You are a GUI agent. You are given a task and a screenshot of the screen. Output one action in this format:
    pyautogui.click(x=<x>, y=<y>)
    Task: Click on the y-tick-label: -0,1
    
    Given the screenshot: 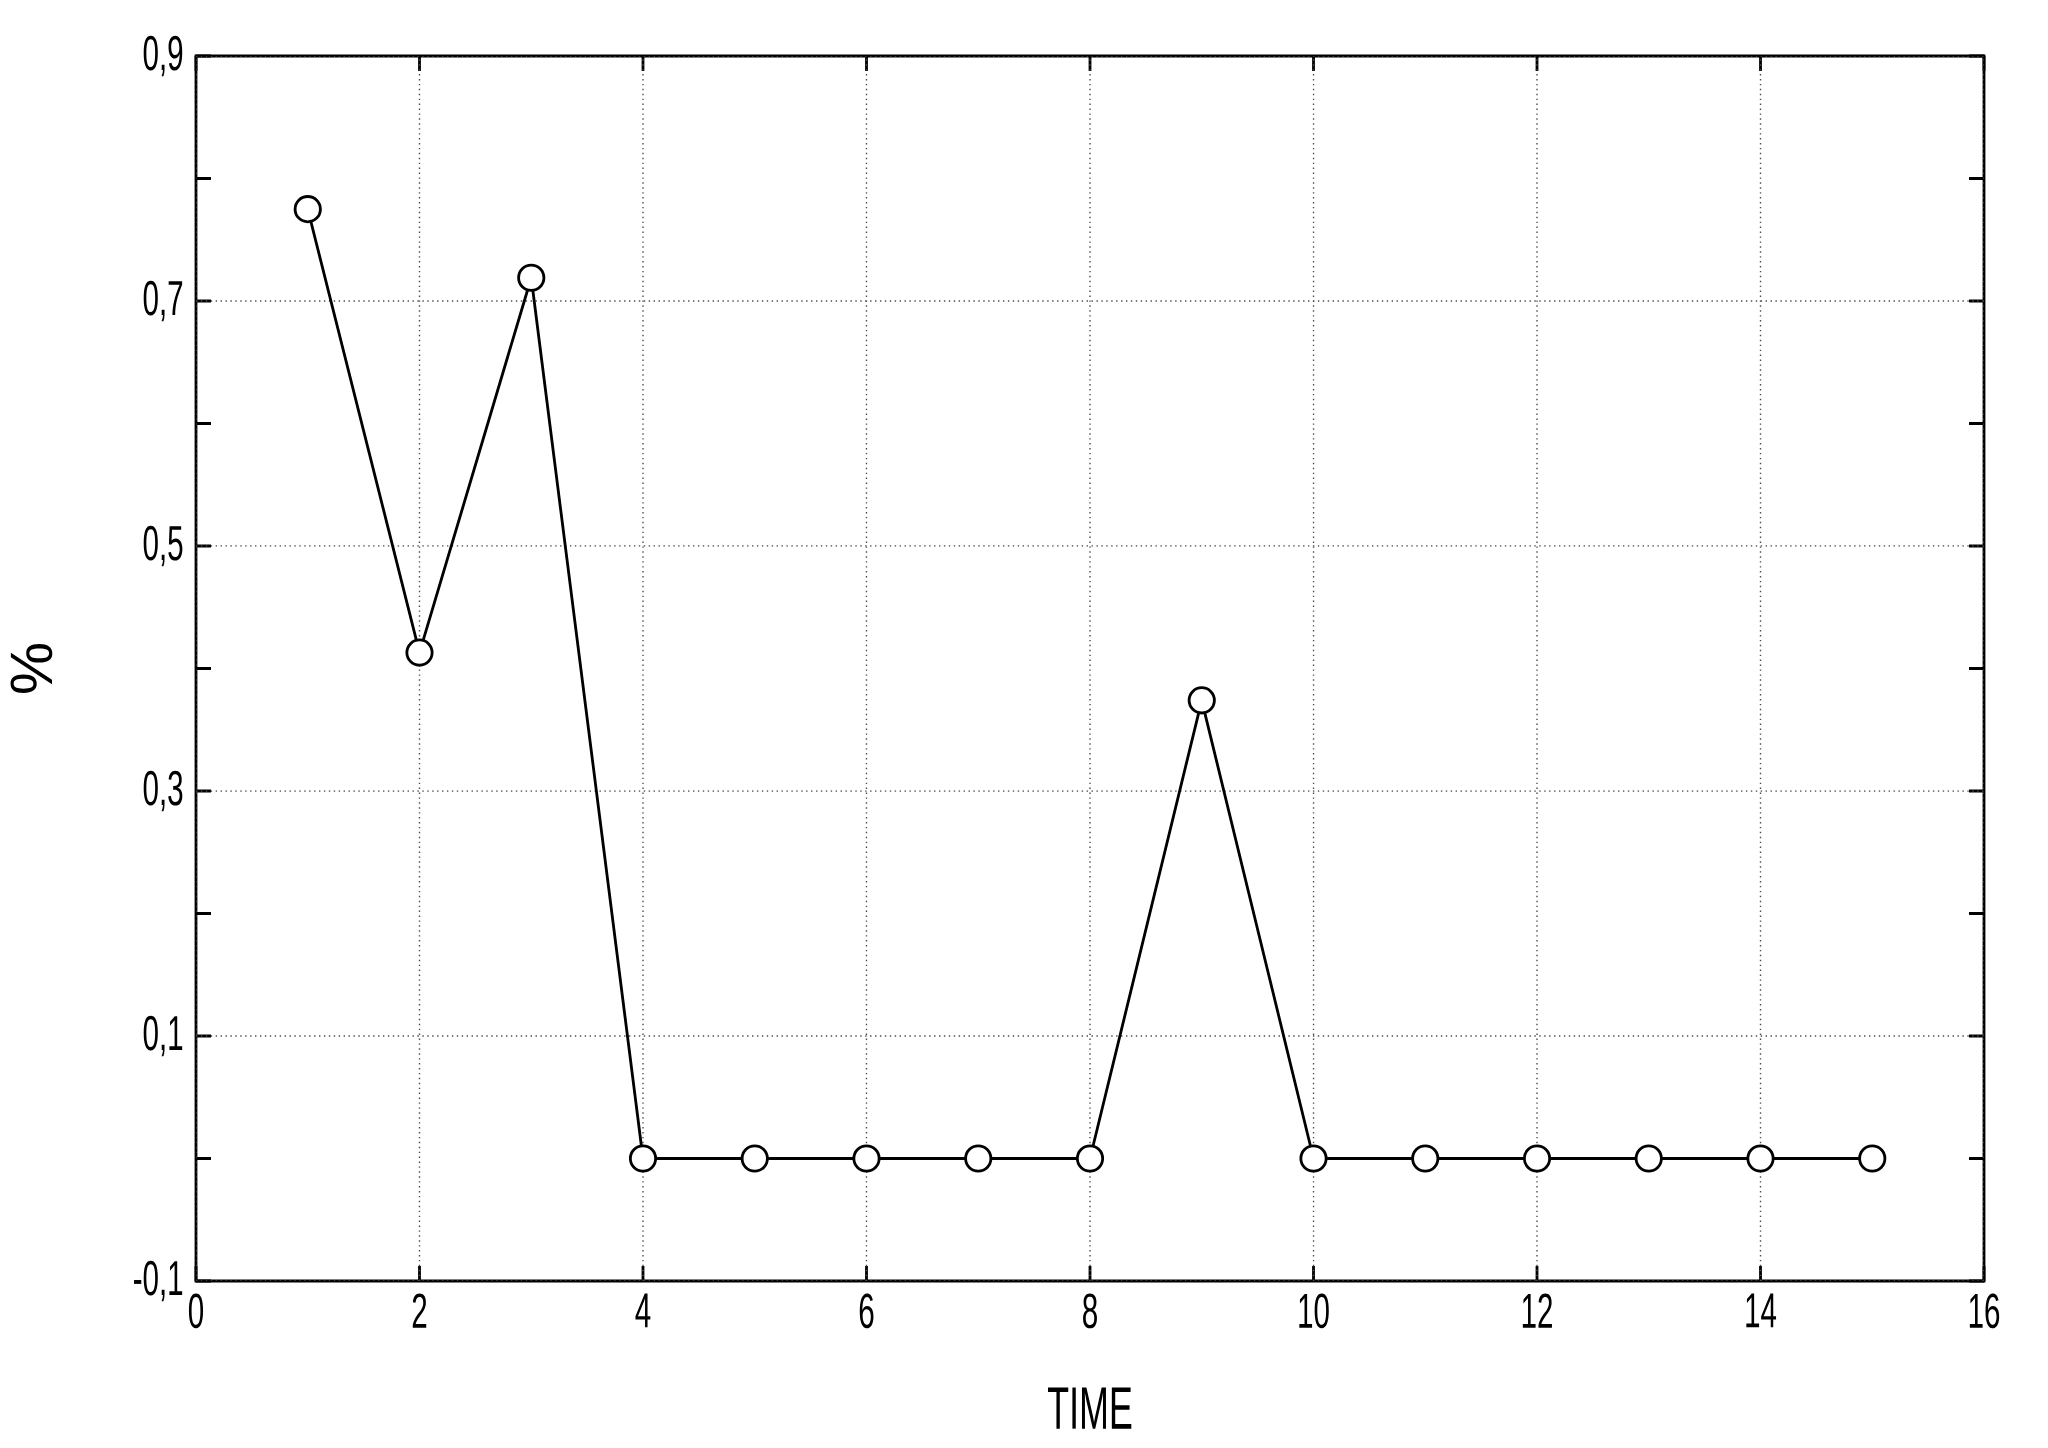 What is the action you would take?
    pyautogui.click(x=158, y=1281)
    